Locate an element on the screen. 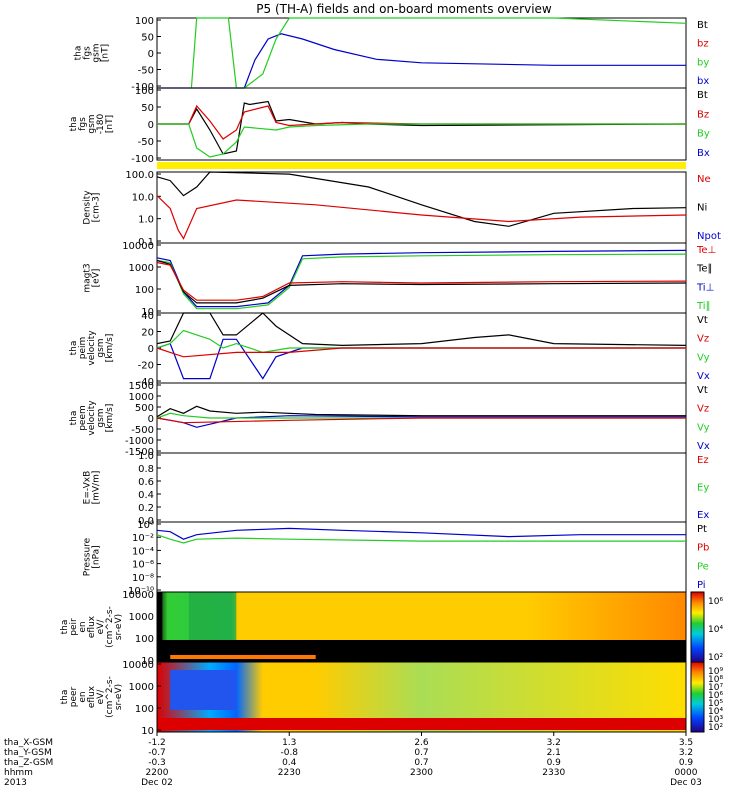 The width and height of the screenshot is (750, 800). spec-red-low is located at coordinates (421, 724).